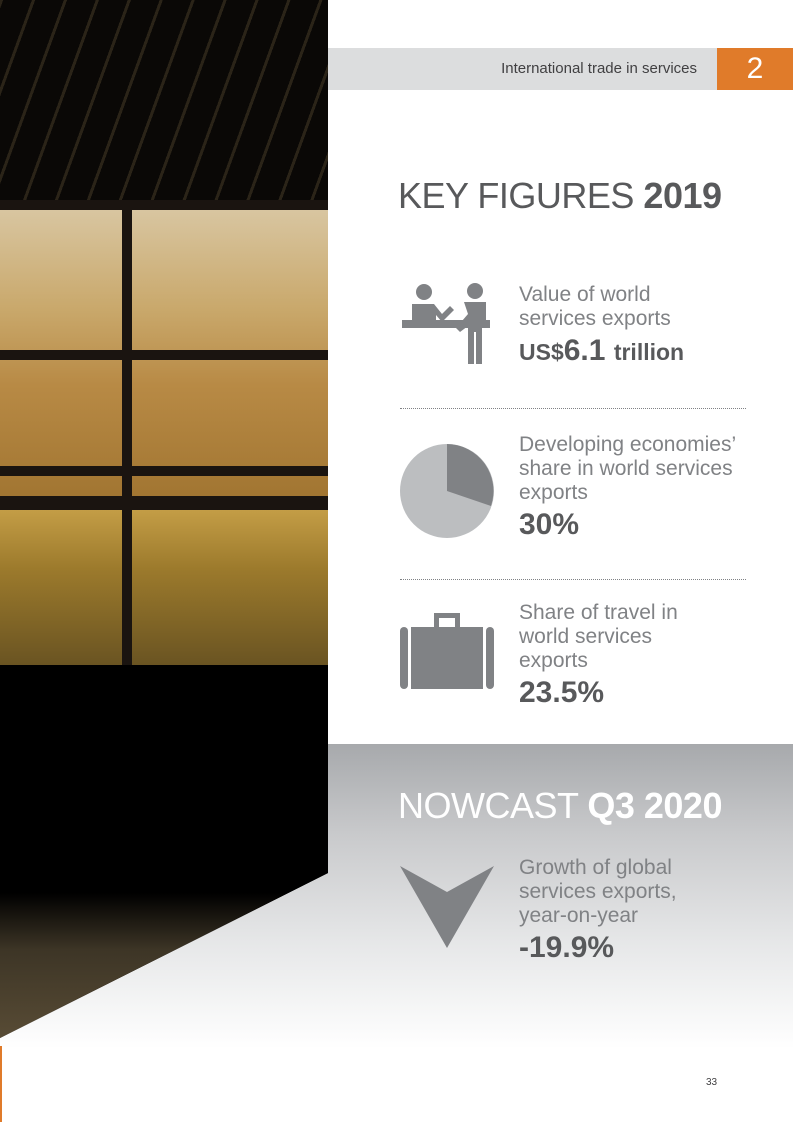  What do you see at coordinates (567, 947) in the screenshot?
I see `figure-value: -19.9%` at bounding box center [567, 947].